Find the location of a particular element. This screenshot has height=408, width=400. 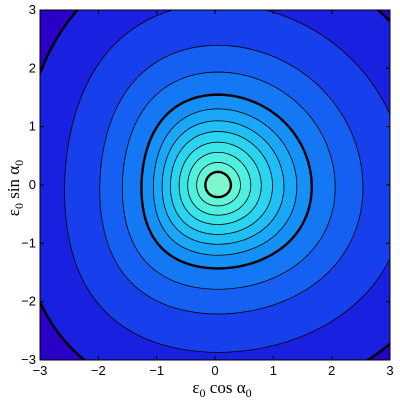

x-axis-label: ε0 cos α0 is located at coordinates (221, 389).